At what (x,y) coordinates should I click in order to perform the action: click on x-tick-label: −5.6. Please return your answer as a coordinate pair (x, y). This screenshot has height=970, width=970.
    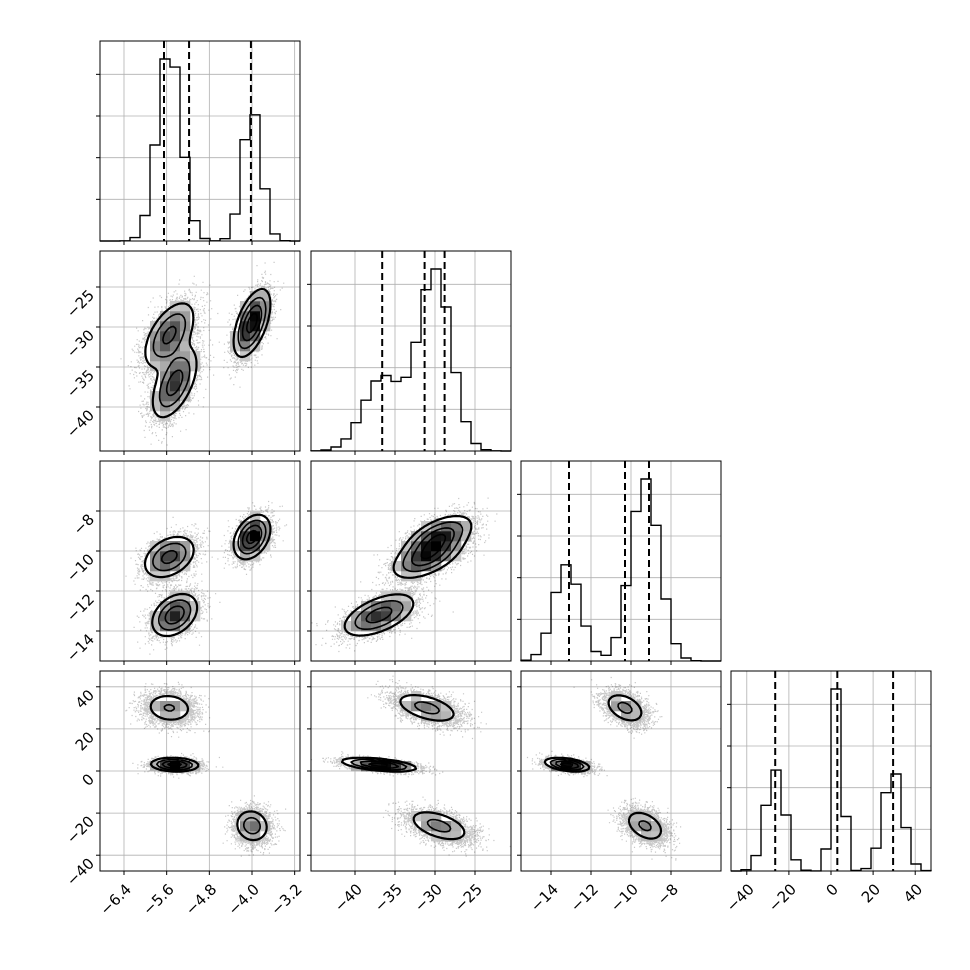
    Looking at the image, I should click on (158, 899).